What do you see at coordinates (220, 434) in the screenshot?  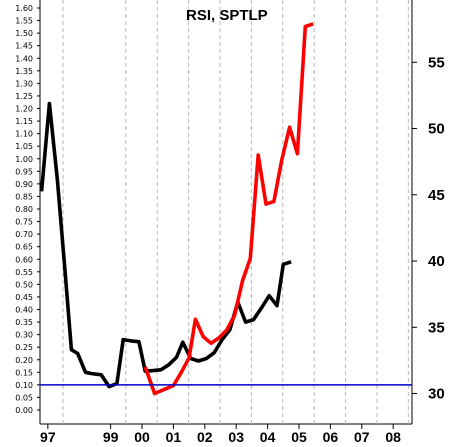 I see `x-axis: 97 99 00 01 02 03 04 05 06 07 08` at bounding box center [220, 434].